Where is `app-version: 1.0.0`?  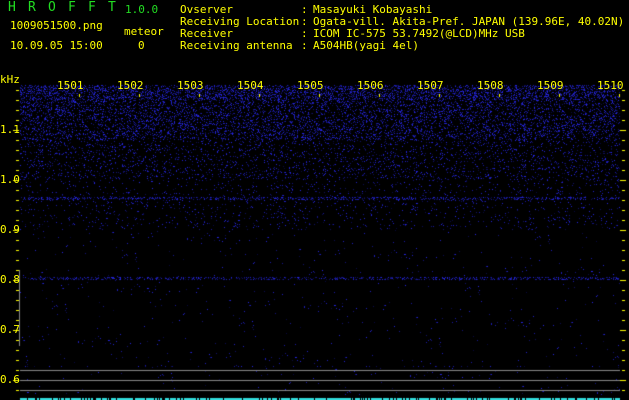 app-version: 1.0.0 is located at coordinates (142, 9).